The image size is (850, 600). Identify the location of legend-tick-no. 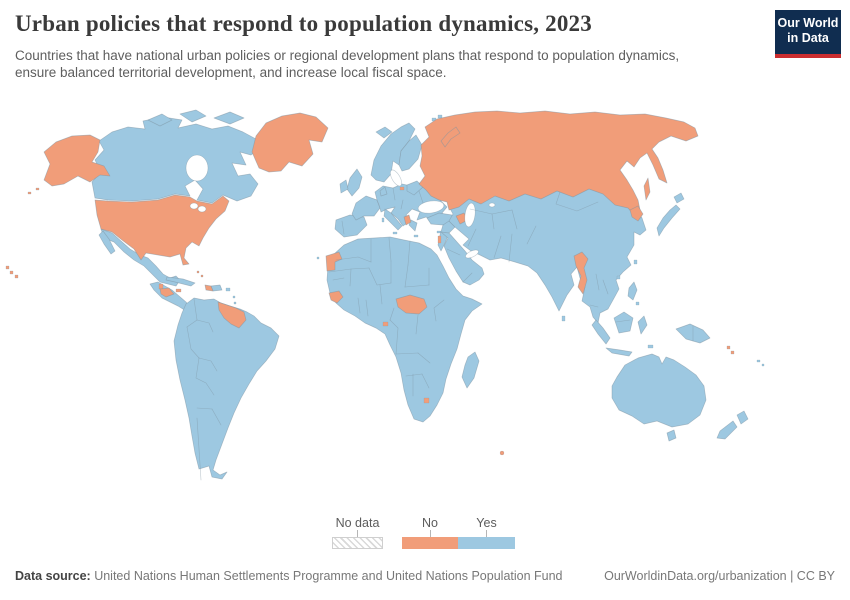
(430, 533).